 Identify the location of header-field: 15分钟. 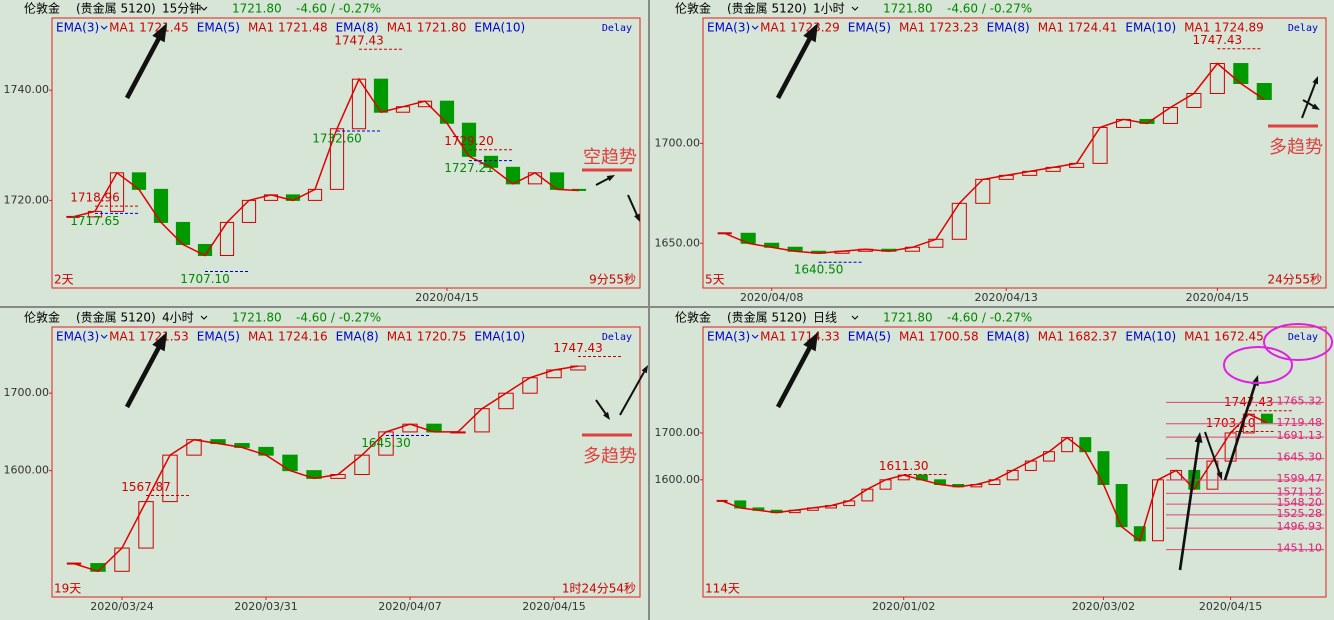
(181, 8).